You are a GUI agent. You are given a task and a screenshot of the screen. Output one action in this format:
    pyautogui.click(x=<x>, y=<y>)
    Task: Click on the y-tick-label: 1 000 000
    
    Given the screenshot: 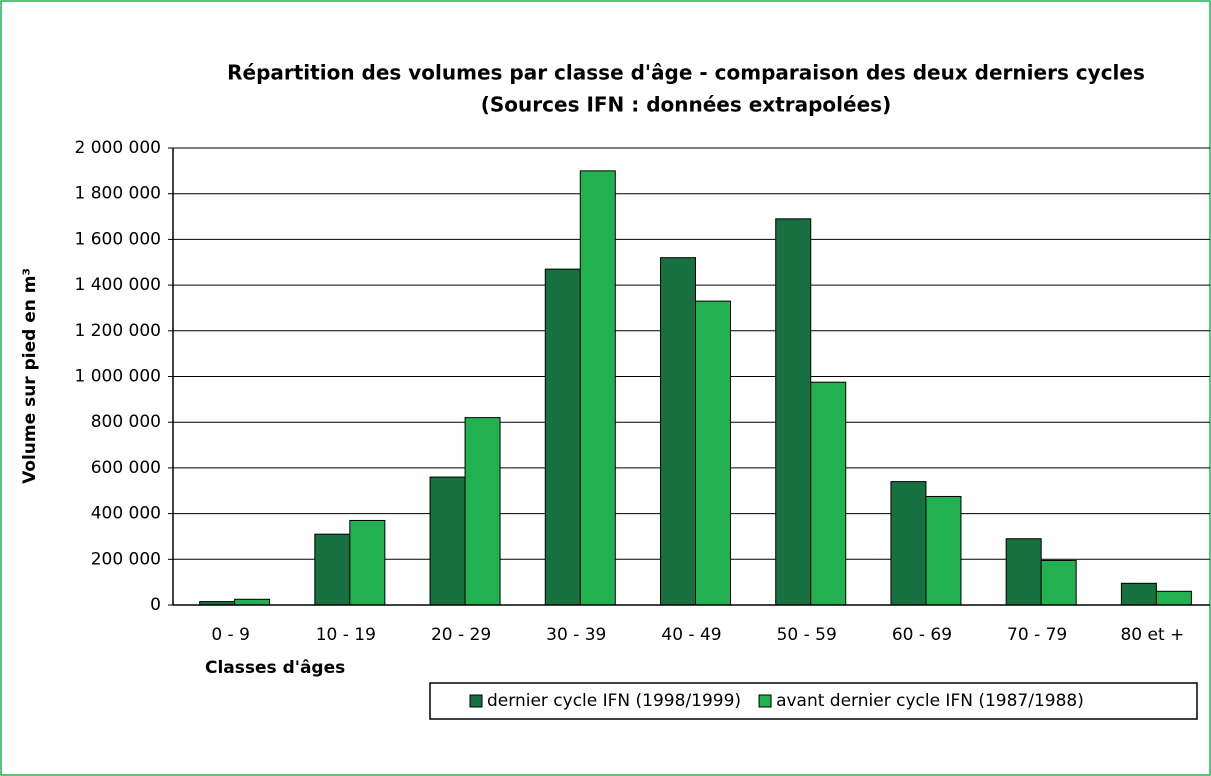 What is the action you would take?
    pyautogui.click(x=117, y=377)
    